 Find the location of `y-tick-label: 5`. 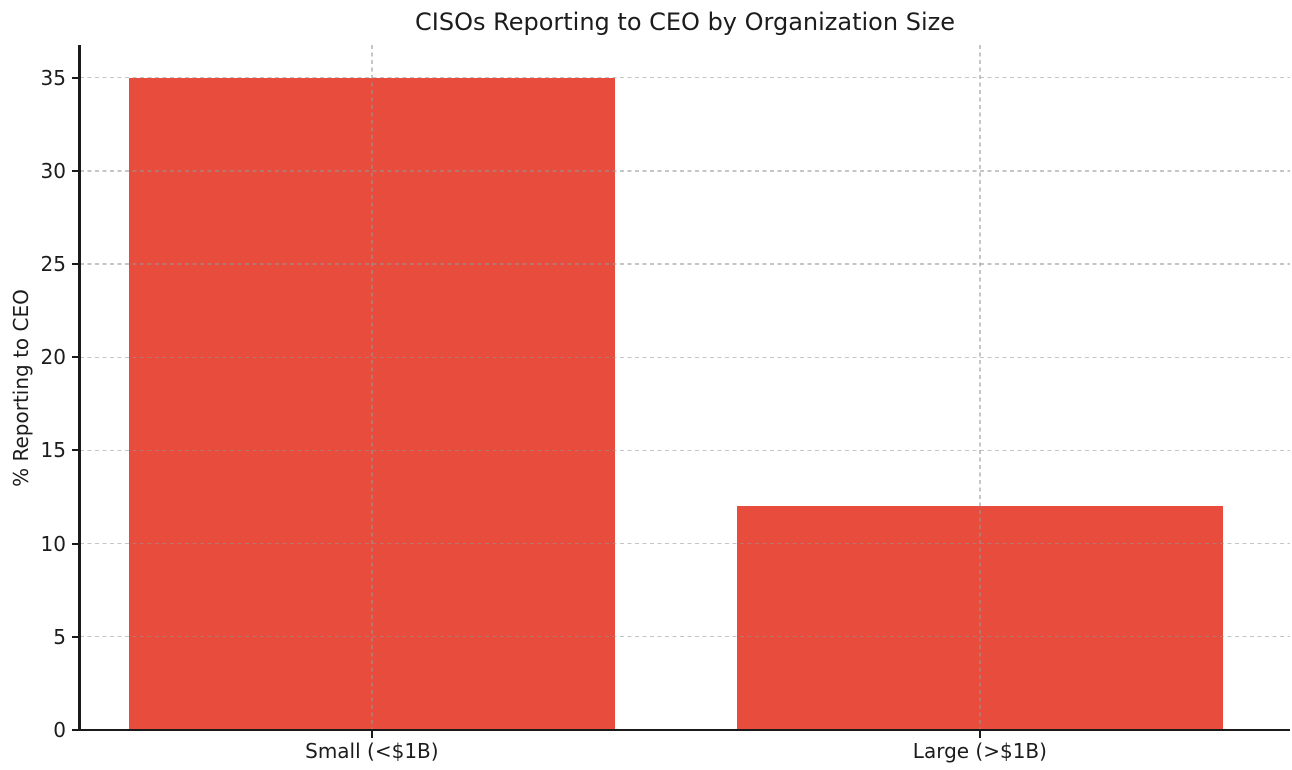

y-tick-label: 5 is located at coordinates (59, 636).